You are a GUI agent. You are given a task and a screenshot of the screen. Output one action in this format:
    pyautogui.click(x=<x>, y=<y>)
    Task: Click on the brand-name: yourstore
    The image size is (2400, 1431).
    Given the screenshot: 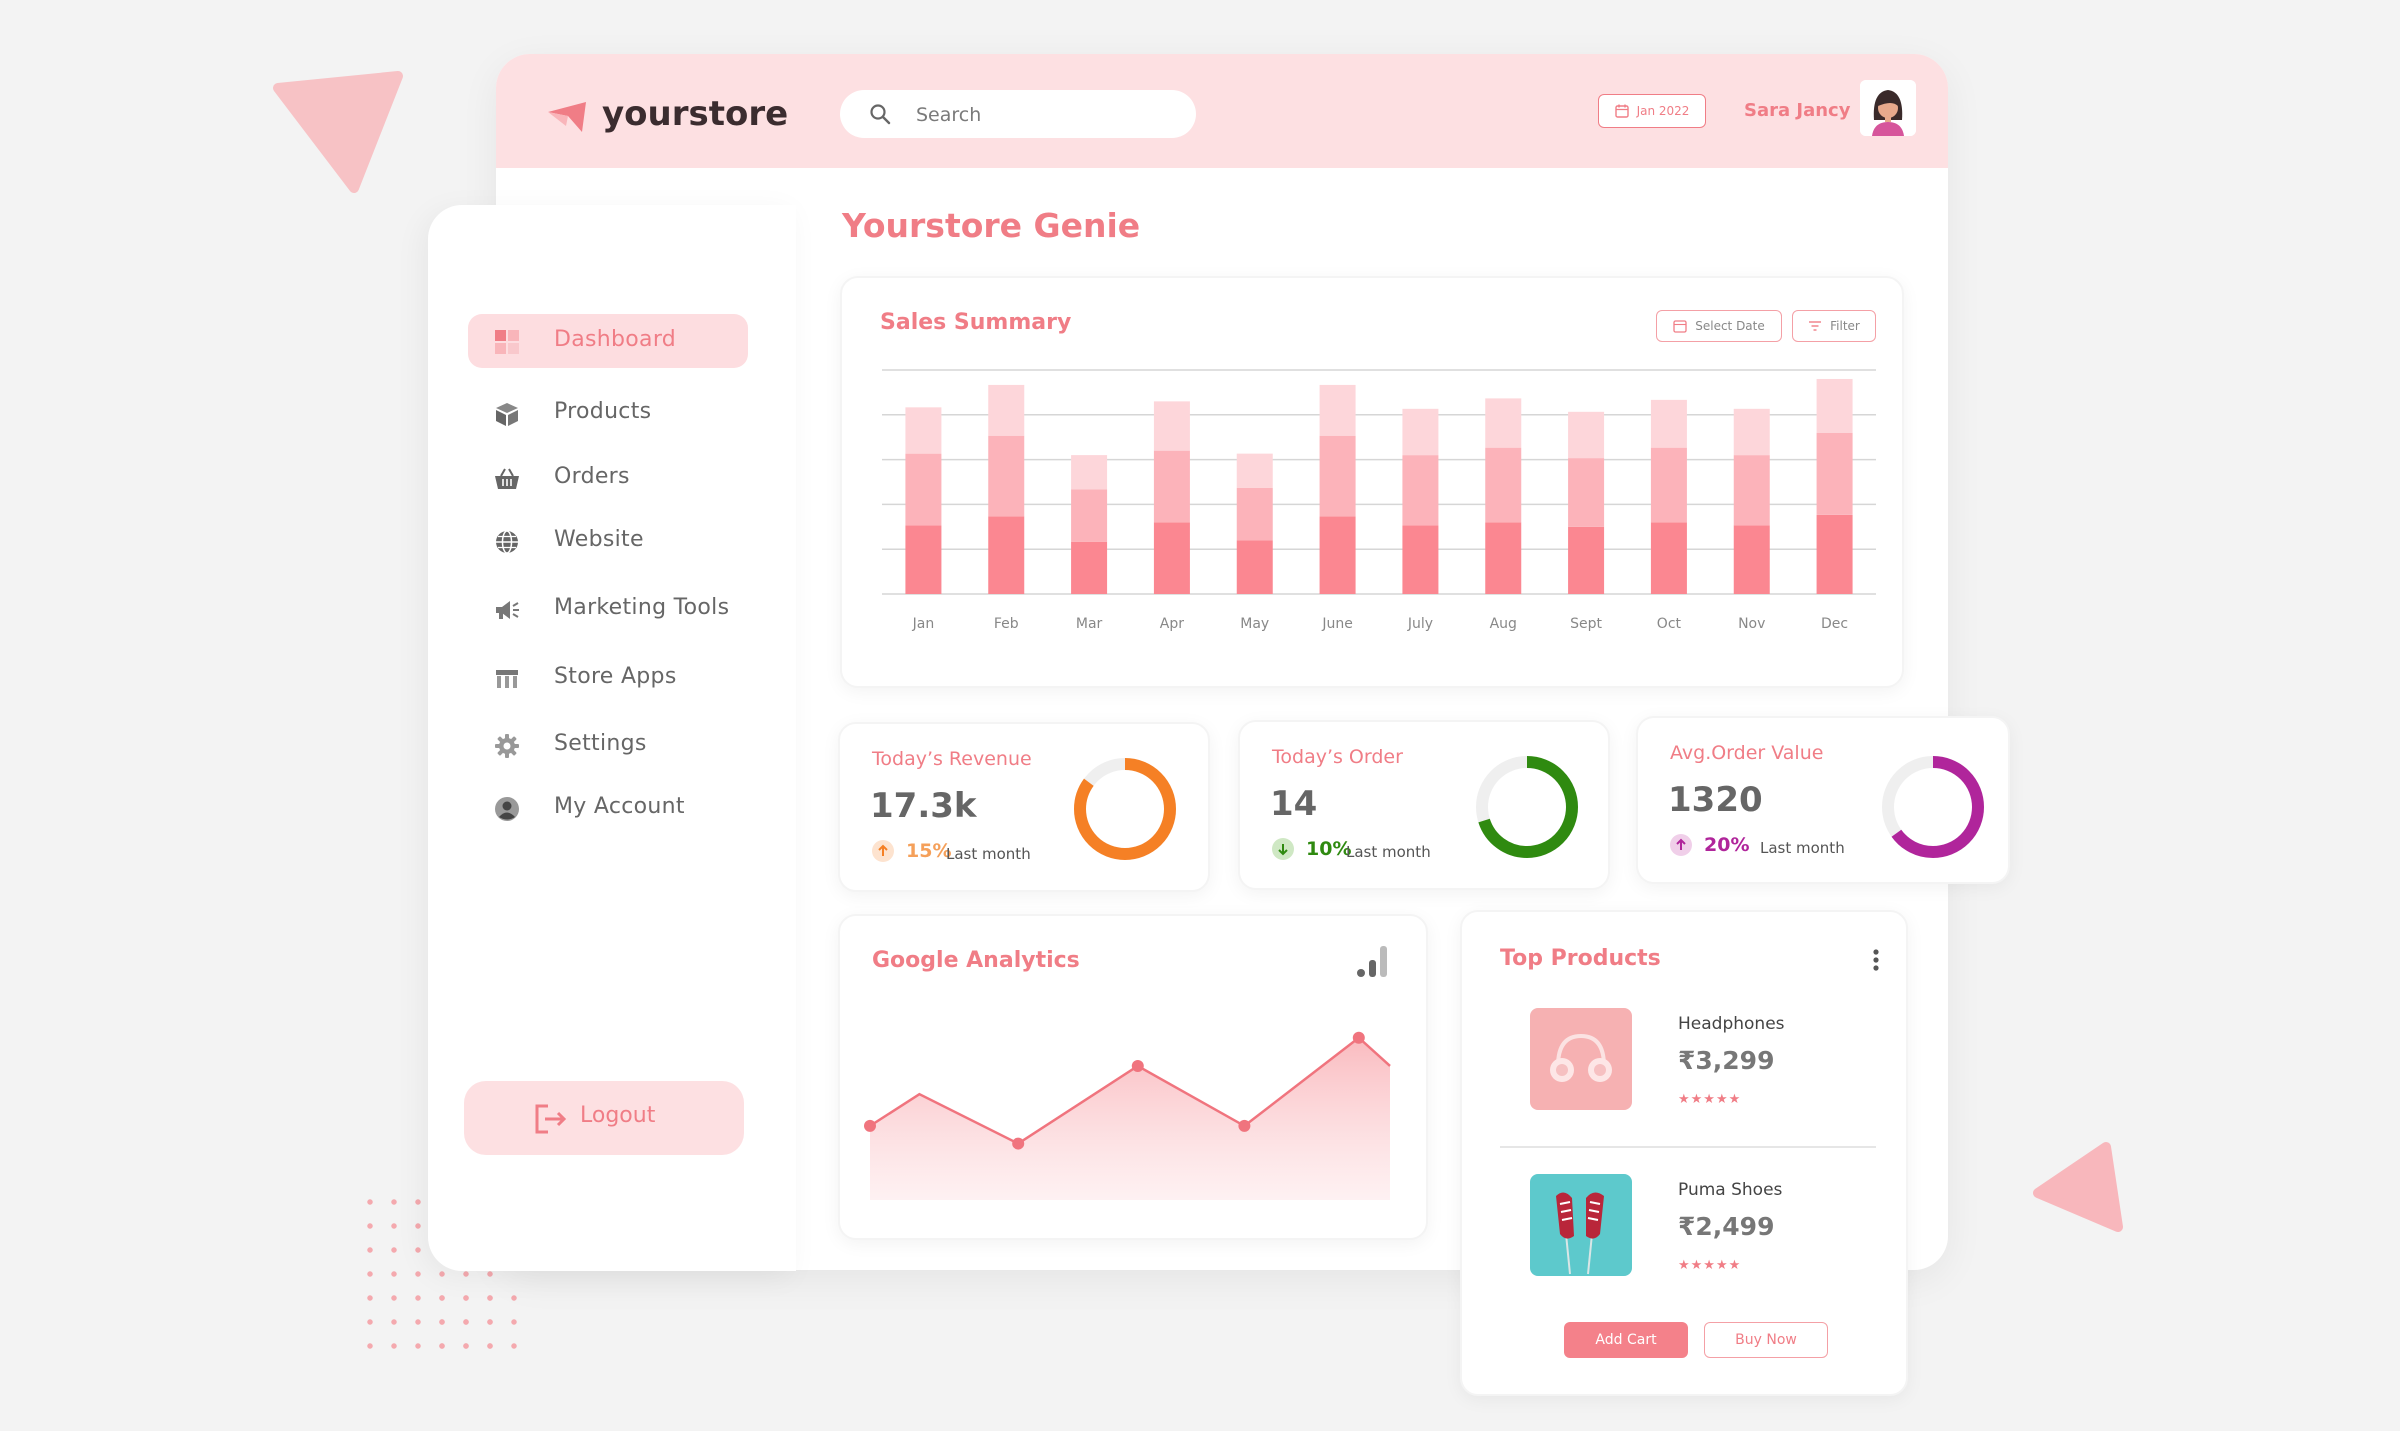 What is the action you would take?
    pyautogui.click(x=695, y=114)
    